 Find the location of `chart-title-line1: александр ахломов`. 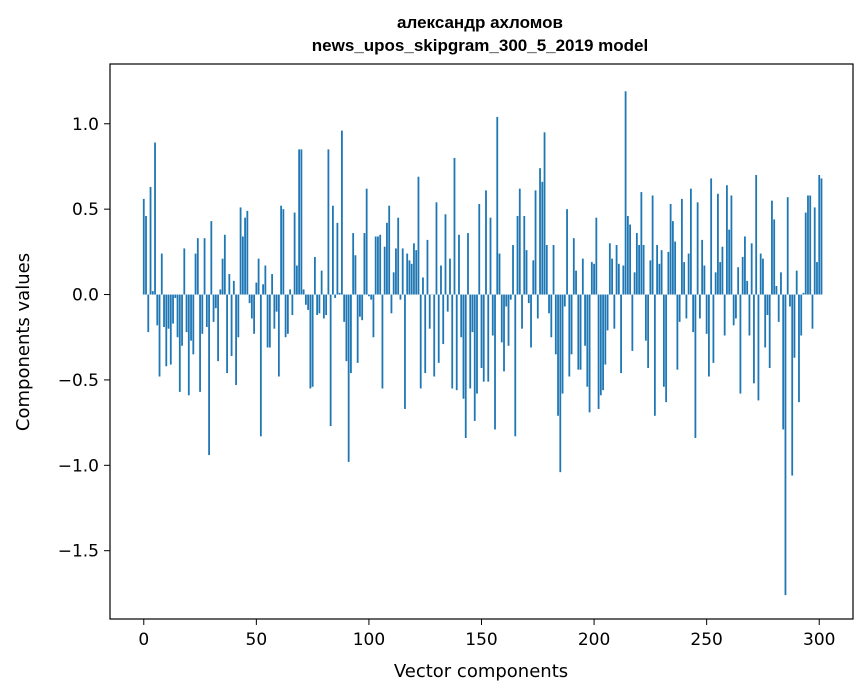

chart-title-line1: александр ахломов is located at coordinates (480, 22).